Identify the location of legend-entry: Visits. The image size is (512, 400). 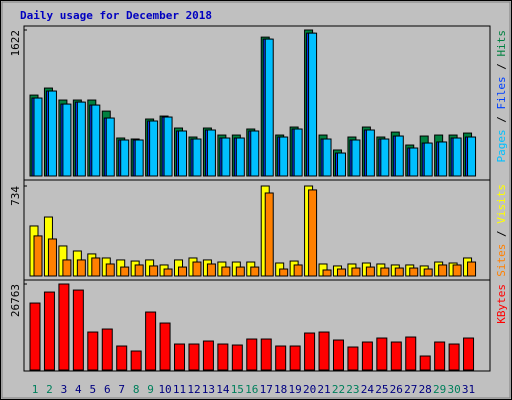
(501, 204).